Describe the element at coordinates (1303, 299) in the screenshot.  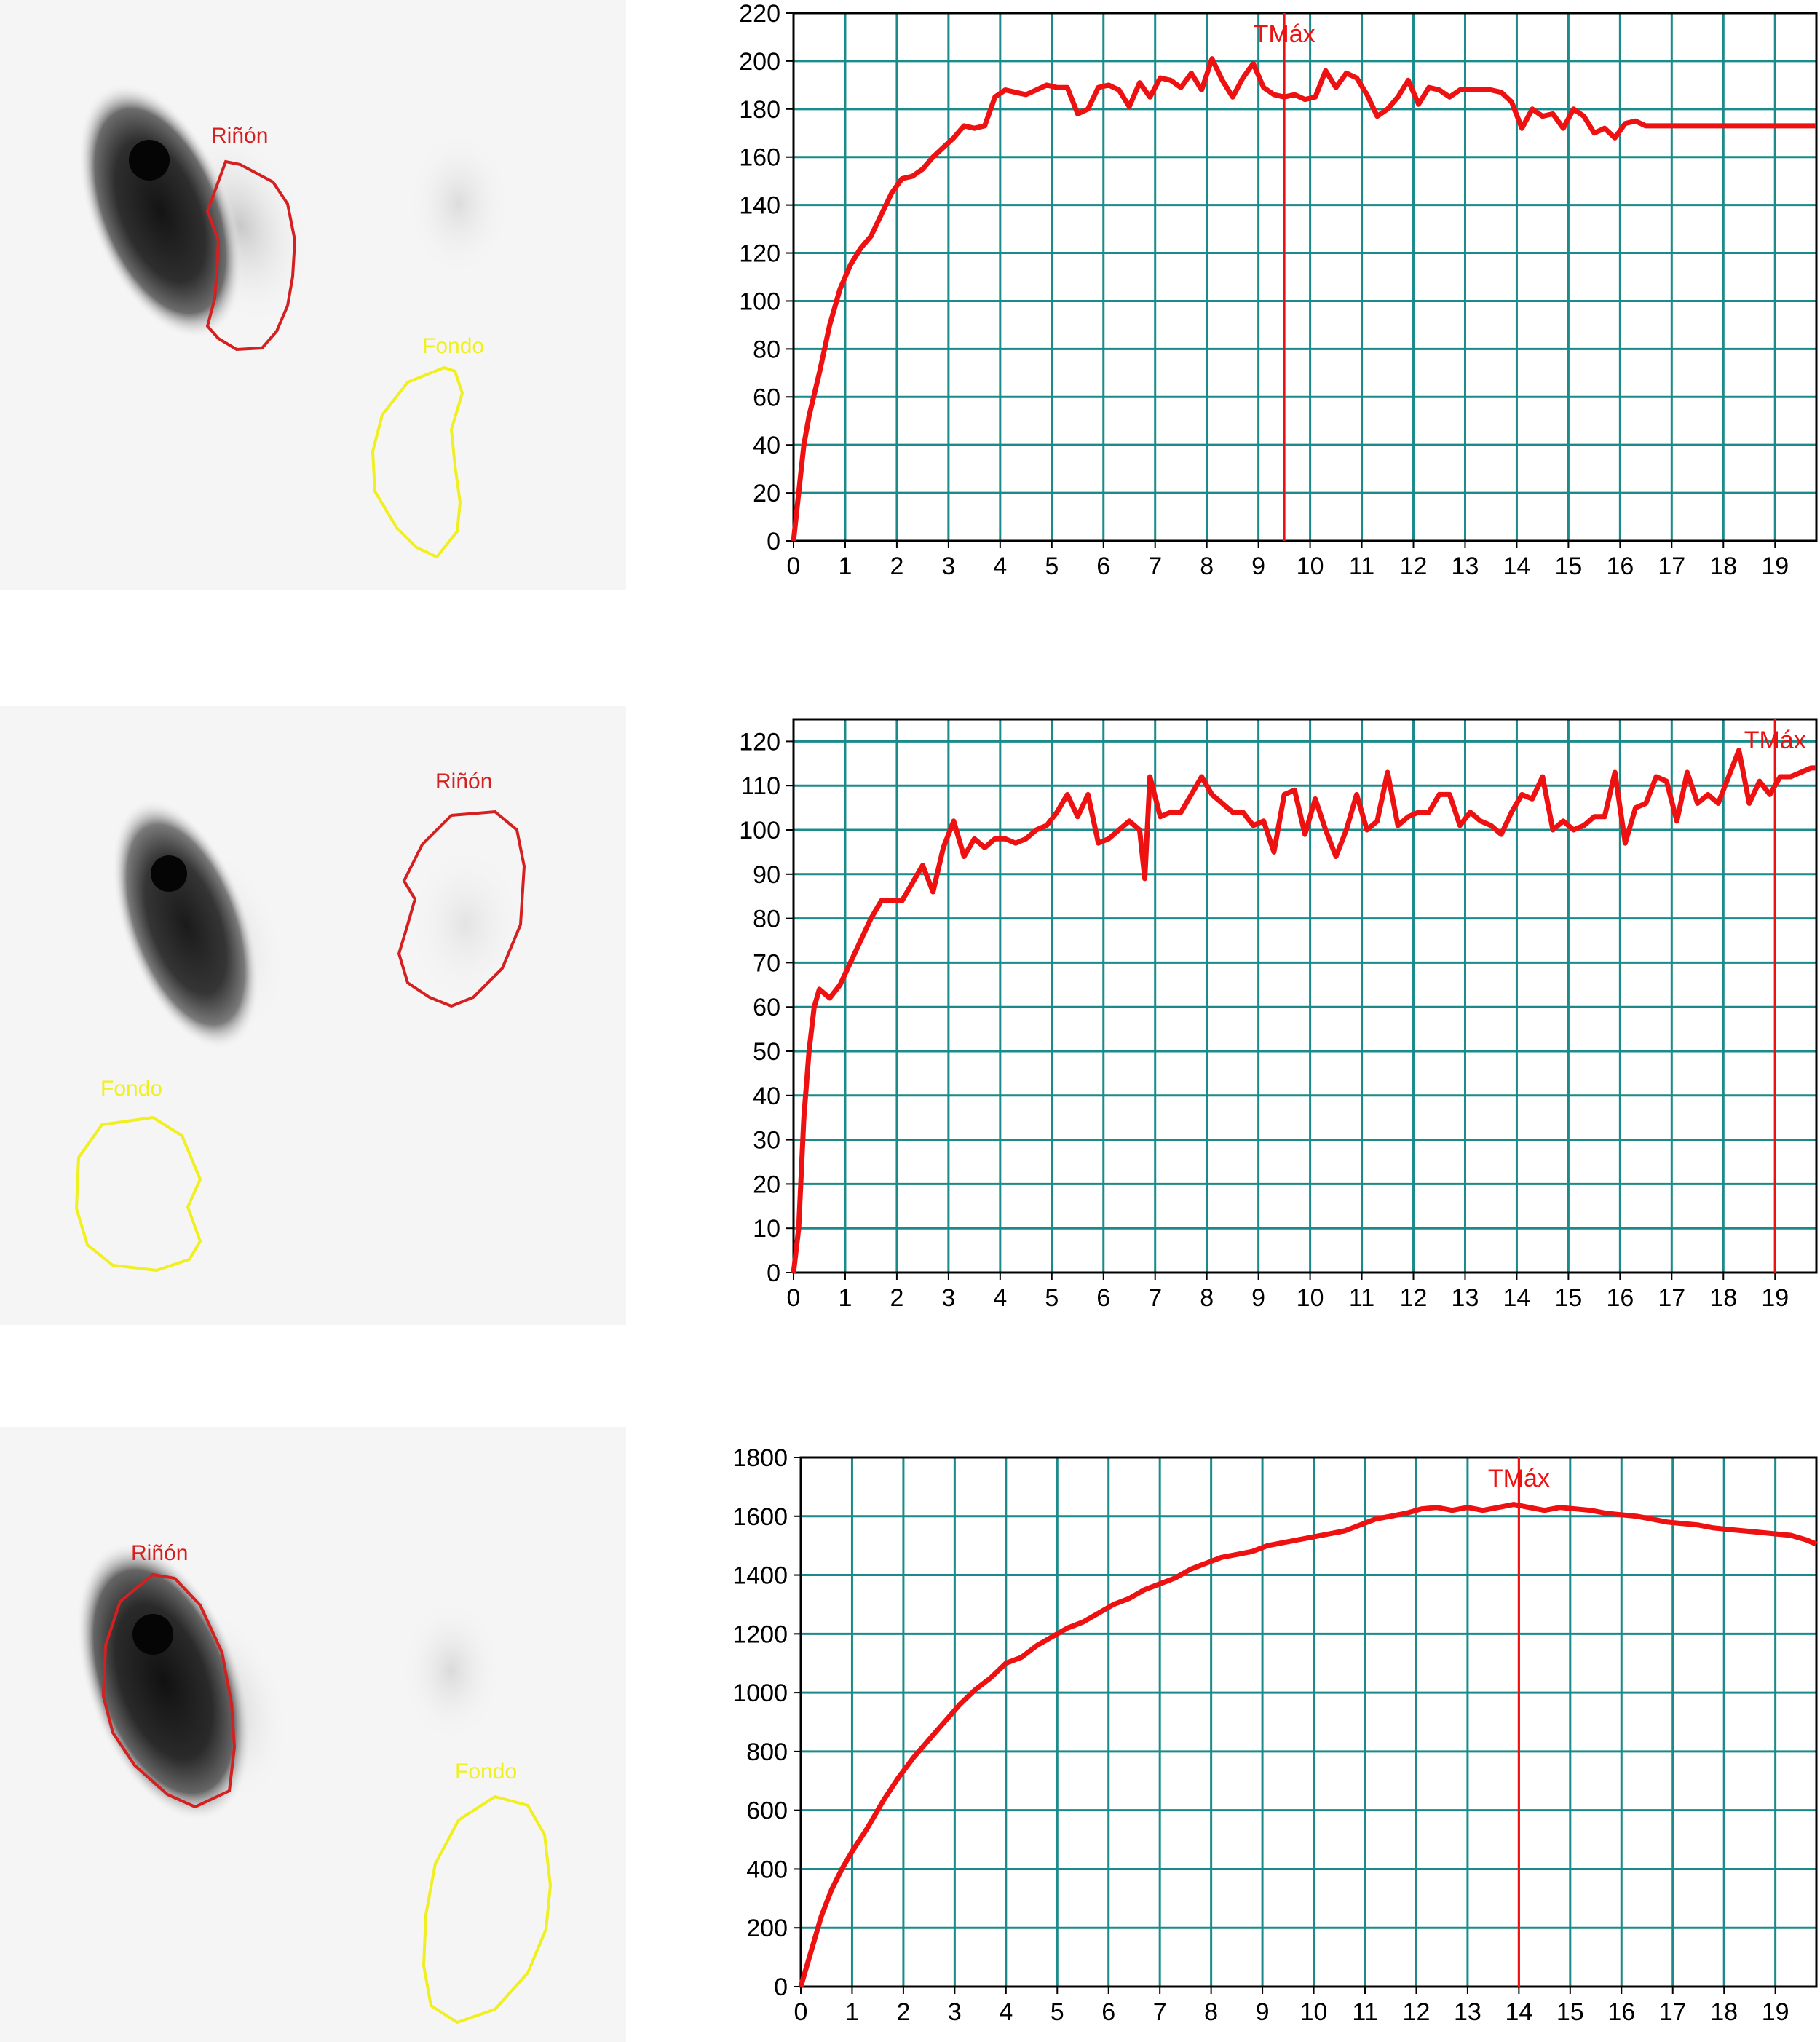
I see `series-line` at that location.